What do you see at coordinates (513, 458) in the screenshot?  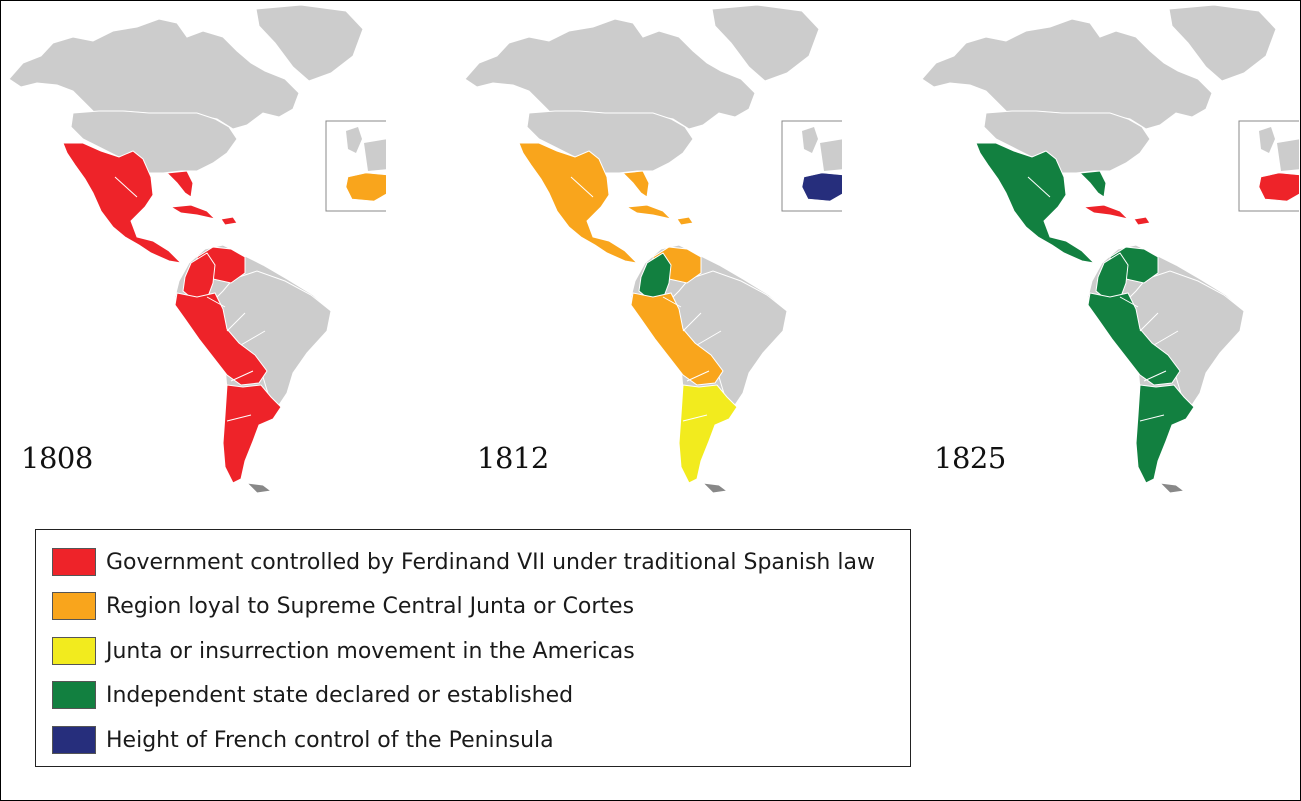 I see `year-label-1812: 1812` at bounding box center [513, 458].